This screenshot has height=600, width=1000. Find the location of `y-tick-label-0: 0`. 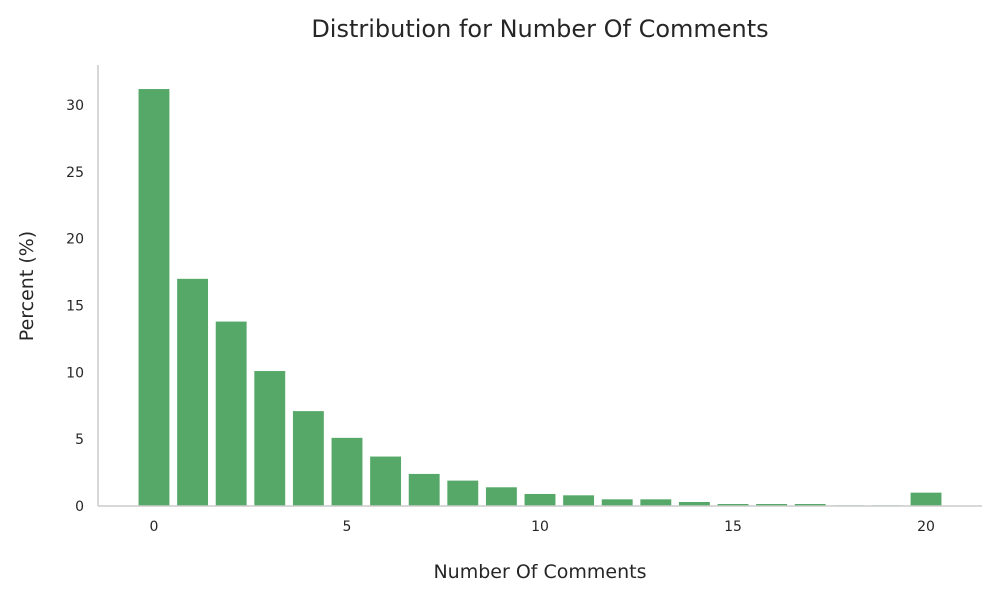

y-tick-label-0: 0 is located at coordinates (79, 507).